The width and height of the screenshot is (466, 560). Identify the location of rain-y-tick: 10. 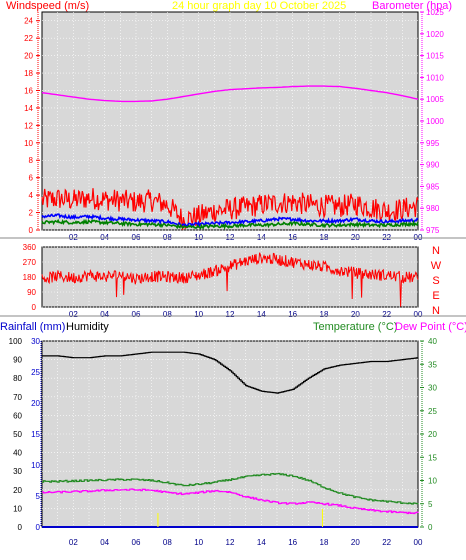
(35, 465).